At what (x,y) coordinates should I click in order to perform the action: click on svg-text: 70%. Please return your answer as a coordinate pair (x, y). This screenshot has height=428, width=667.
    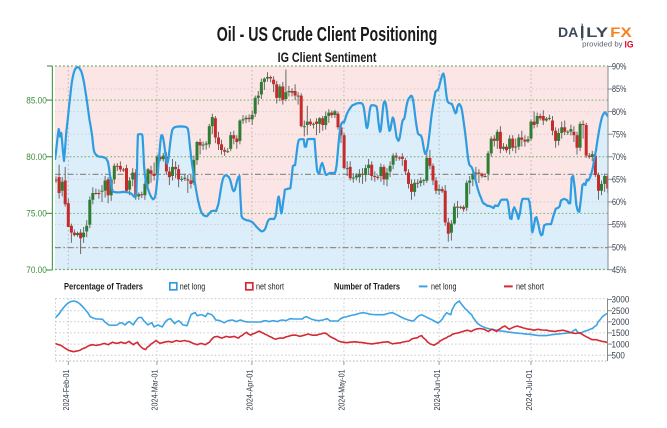
    Looking at the image, I should click on (619, 157).